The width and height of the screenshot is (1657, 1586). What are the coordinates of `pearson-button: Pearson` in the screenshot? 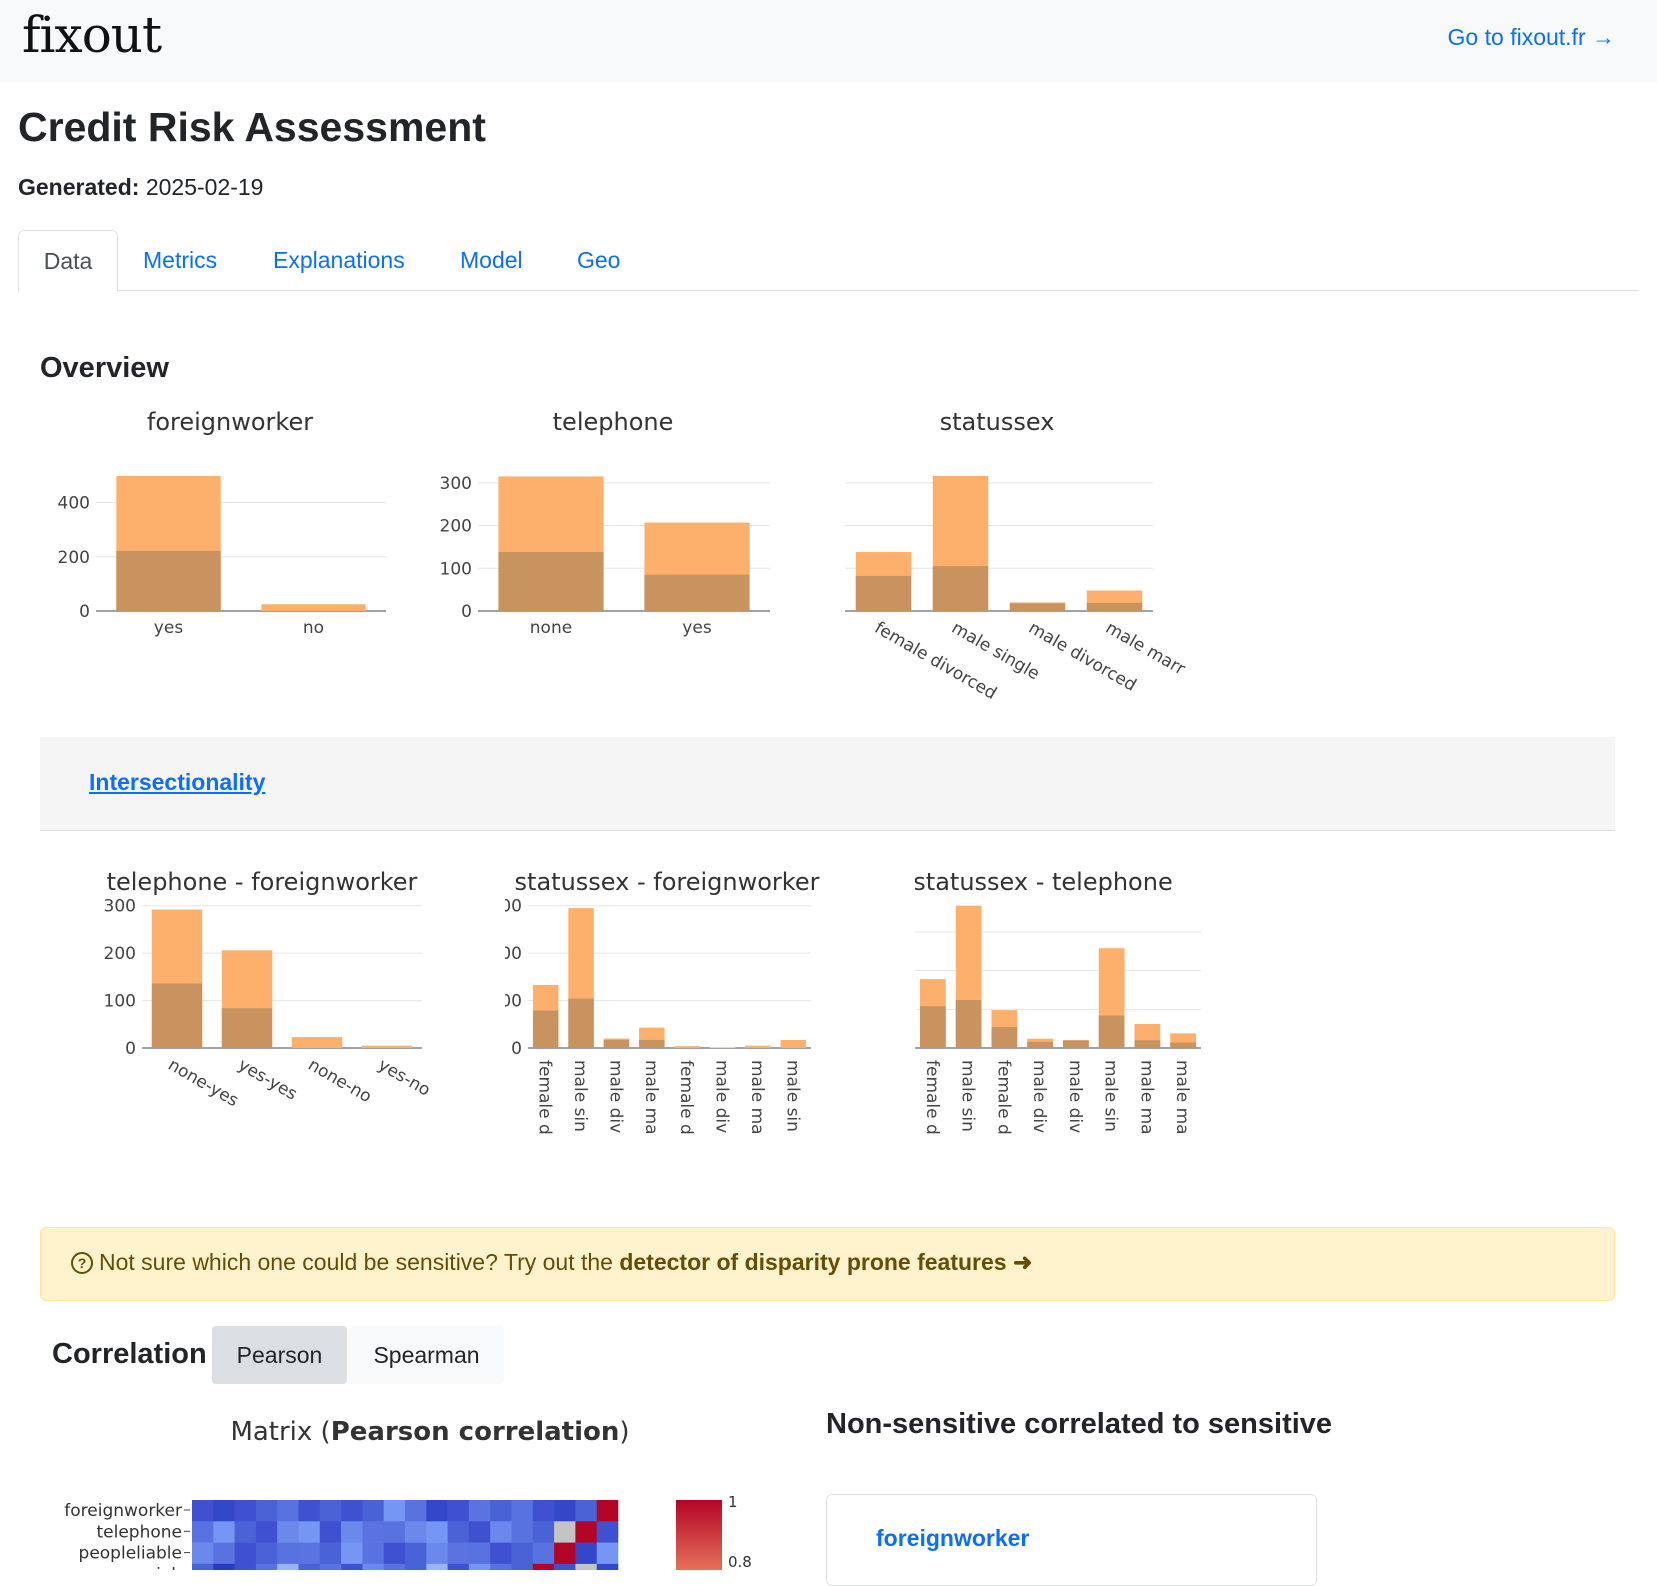 It's located at (279, 1355).